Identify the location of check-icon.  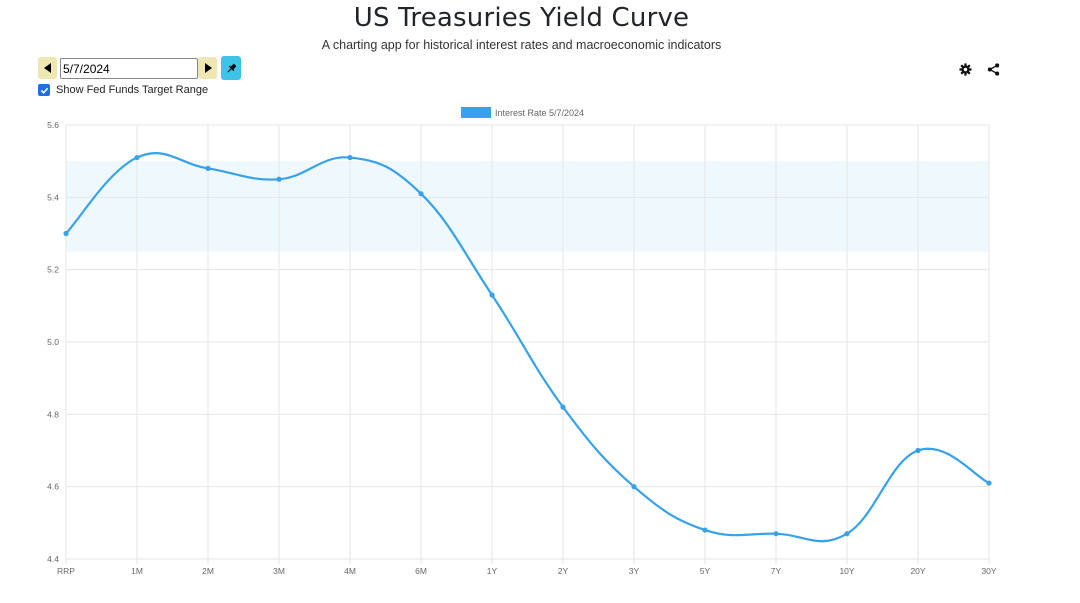
(44, 90).